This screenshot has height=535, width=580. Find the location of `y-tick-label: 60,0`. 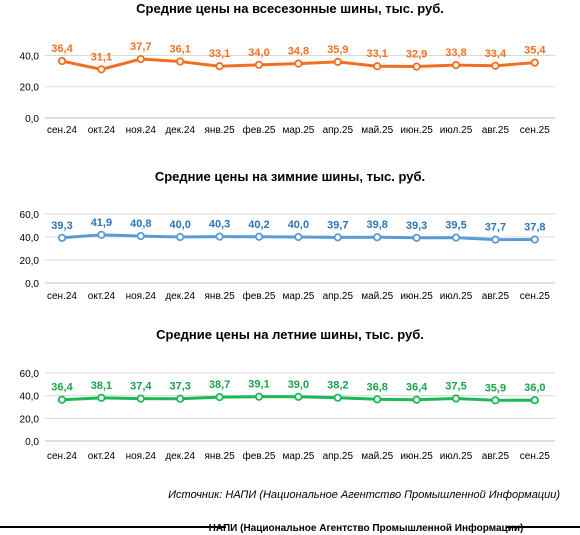

y-tick-label: 60,0 is located at coordinates (30, 215).